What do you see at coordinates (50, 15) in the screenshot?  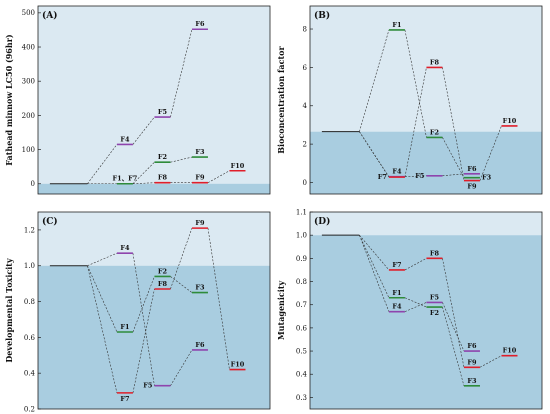 I see `panel-tag: (A)` at bounding box center [50, 15].